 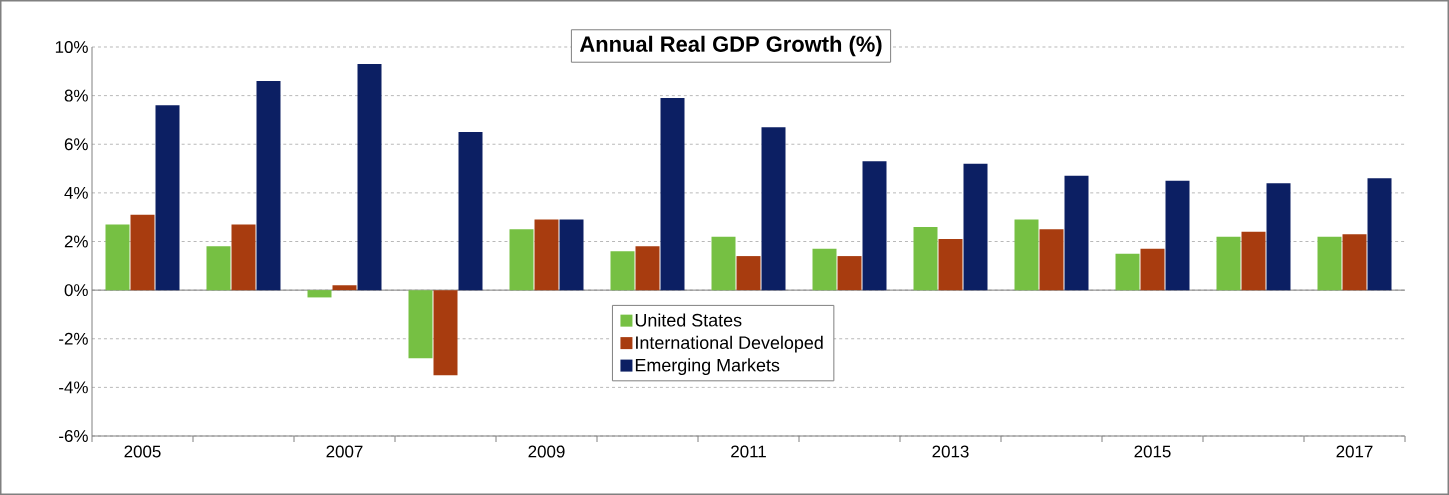 What do you see at coordinates (688, 320) in the screenshot?
I see `legend-label: United States` at bounding box center [688, 320].